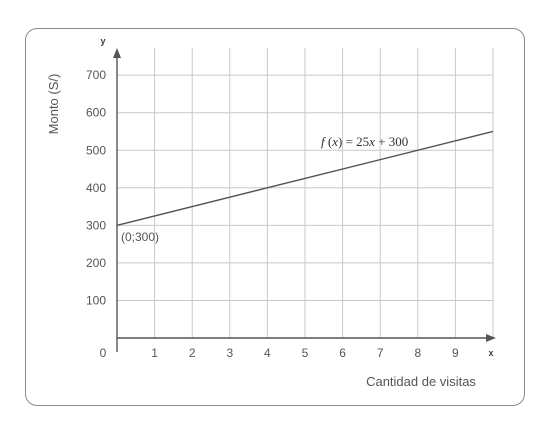 The height and width of the screenshot is (427, 553). What do you see at coordinates (490, 353) in the screenshot?
I see `x-axis-name: x` at bounding box center [490, 353].